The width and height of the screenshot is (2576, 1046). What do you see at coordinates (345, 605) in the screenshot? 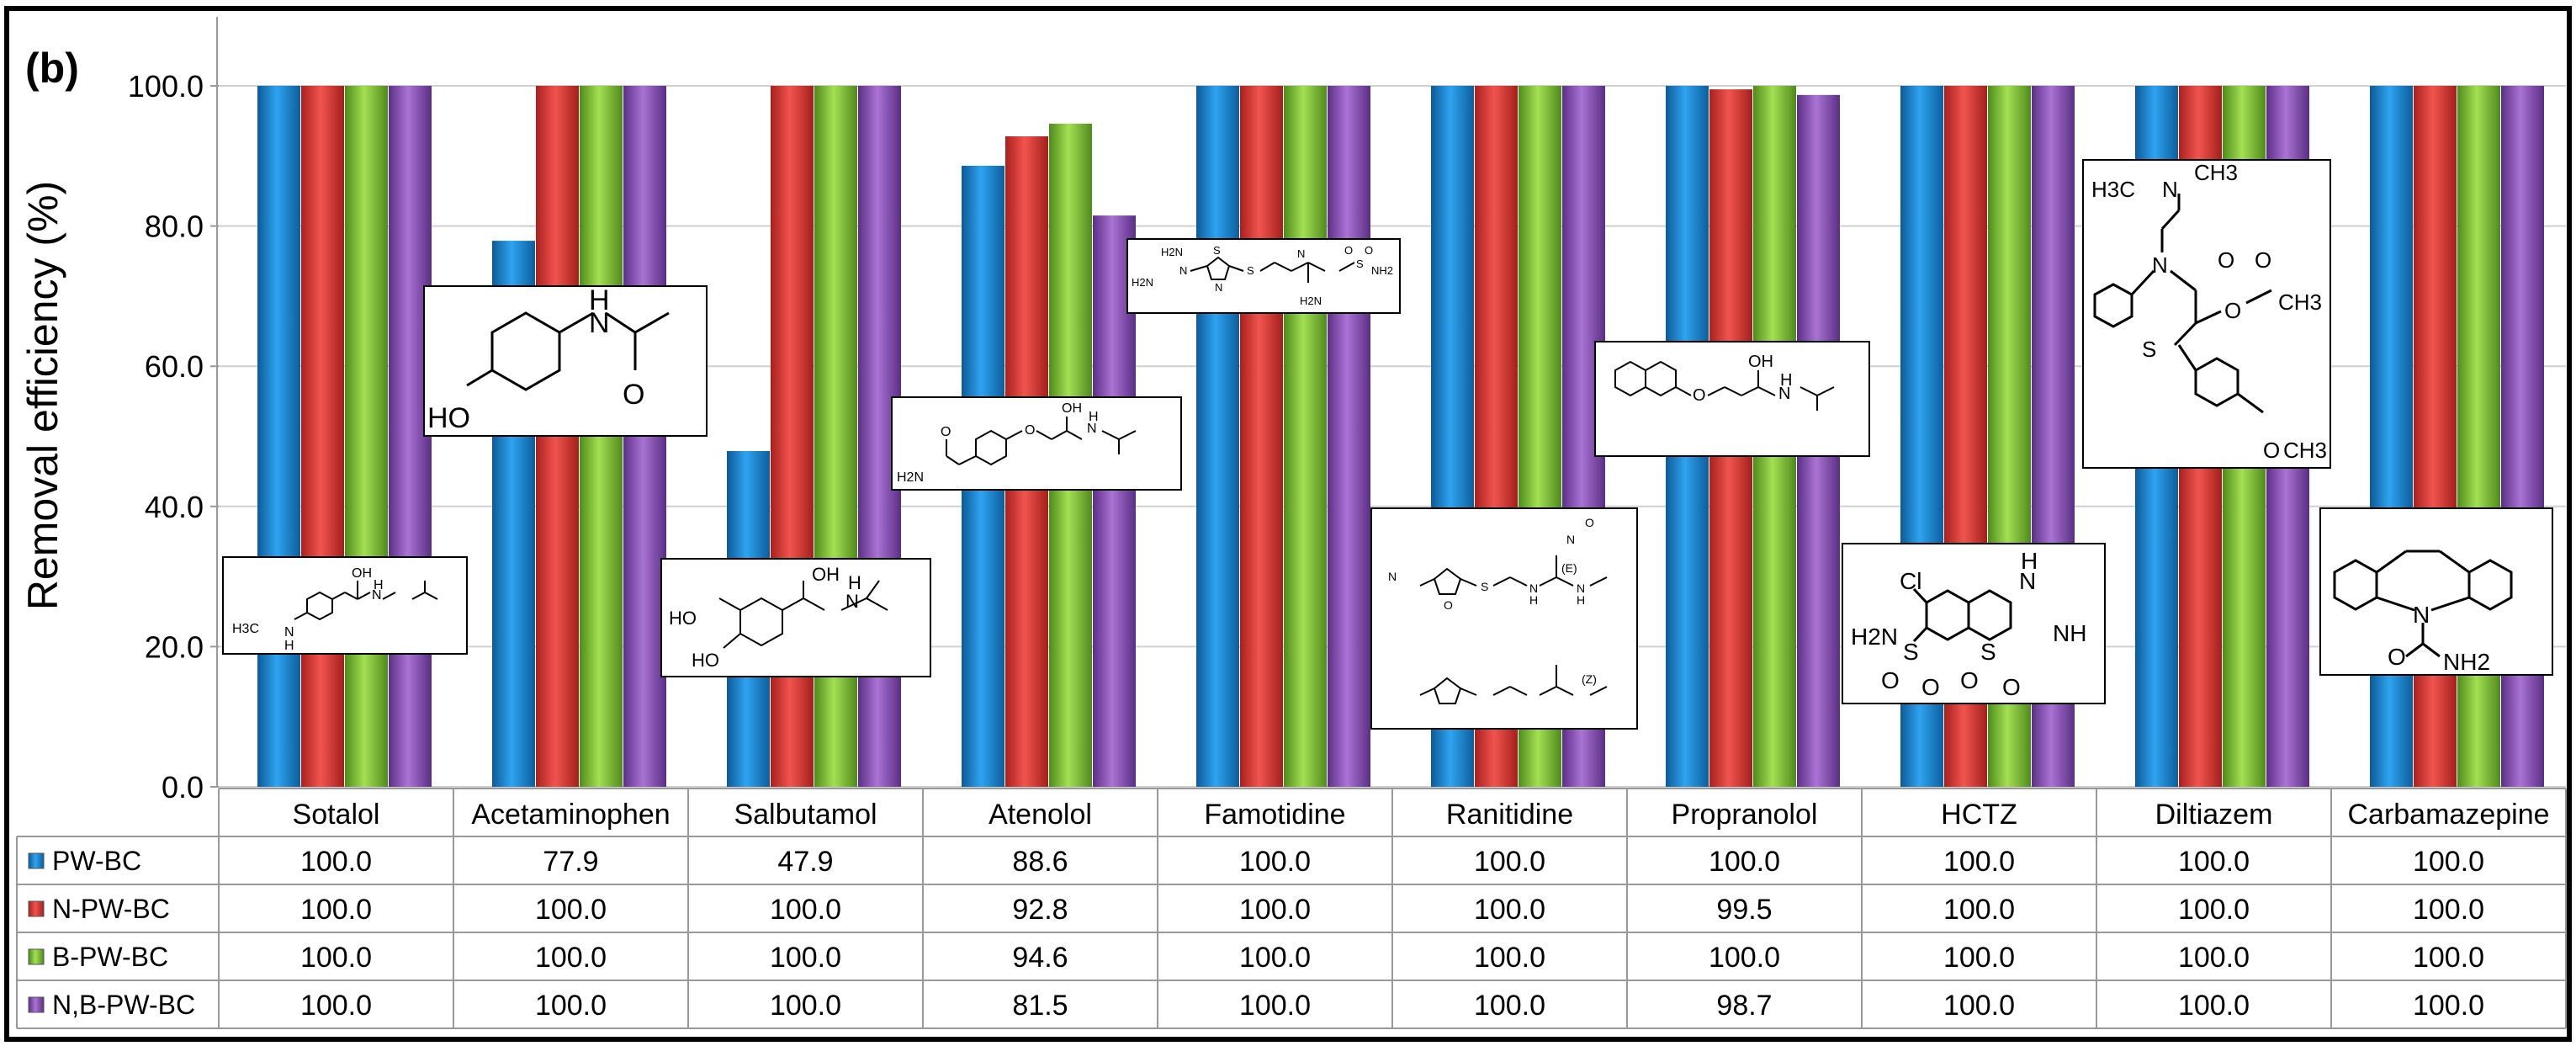
I see `structure-sotalol: OH H3C N H N H` at bounding box center [345, 605].